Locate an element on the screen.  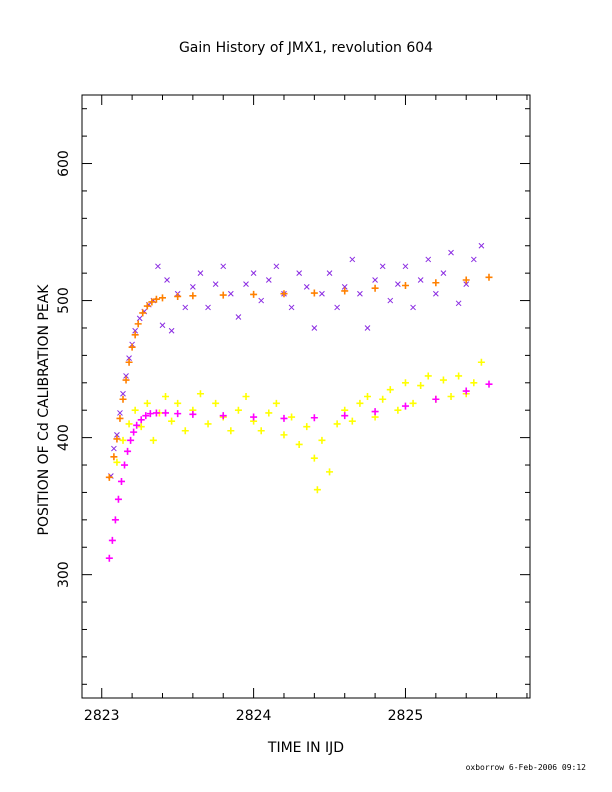
y-tick-label: 600 is located at coordinates (64, 163).